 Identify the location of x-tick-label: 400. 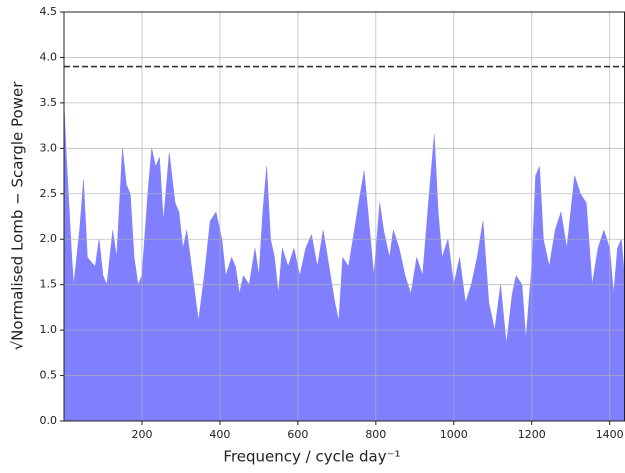
(219, 434).